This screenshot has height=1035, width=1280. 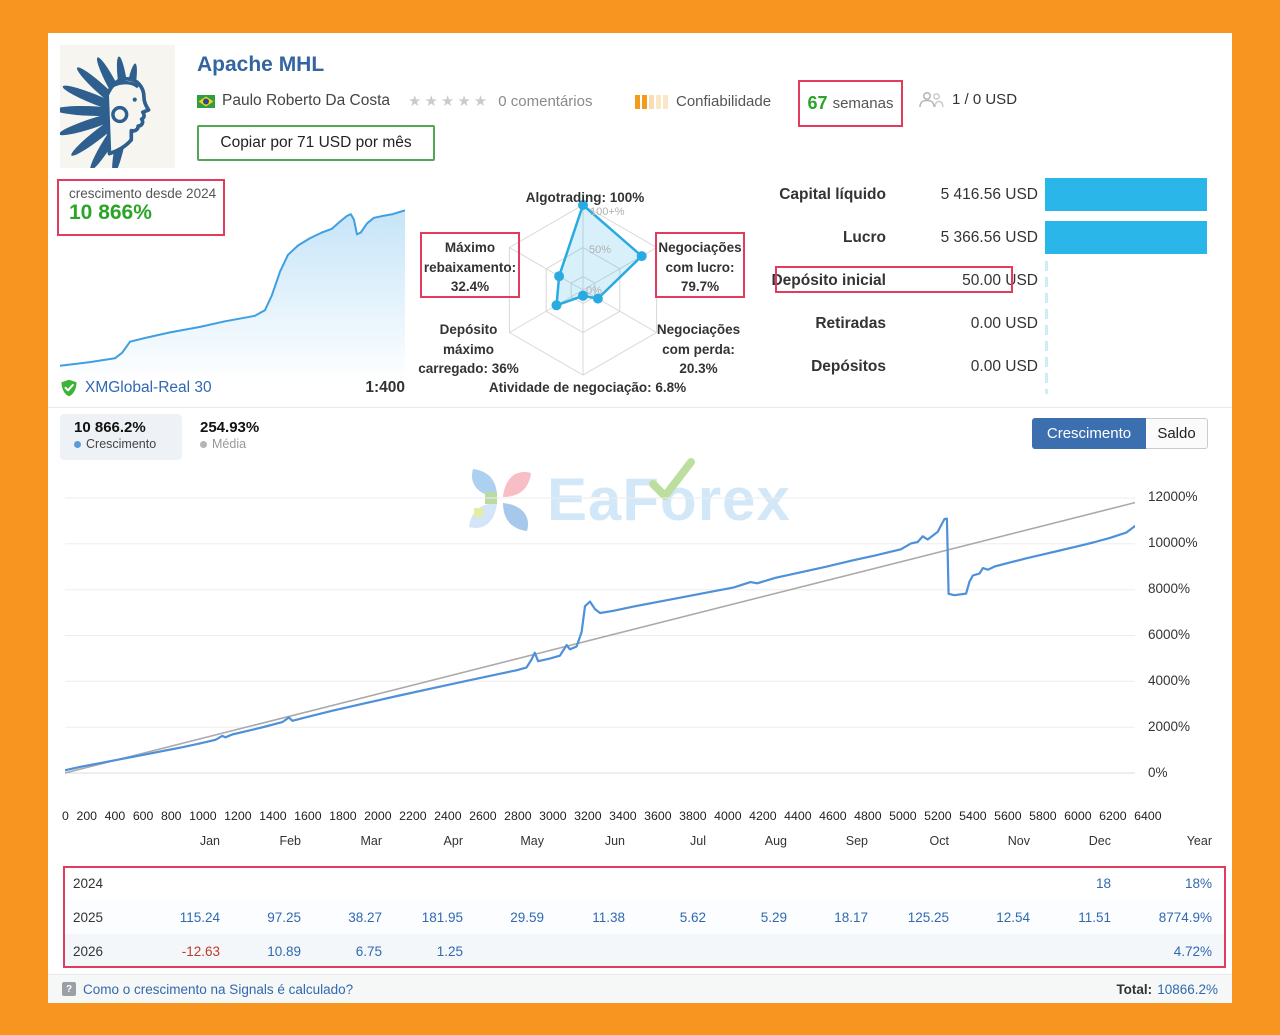 What do you see at coordinates (1192, 951) in the screenshot?
I see `table-year-total: 4.72%` at bounding box center [1192, 951].